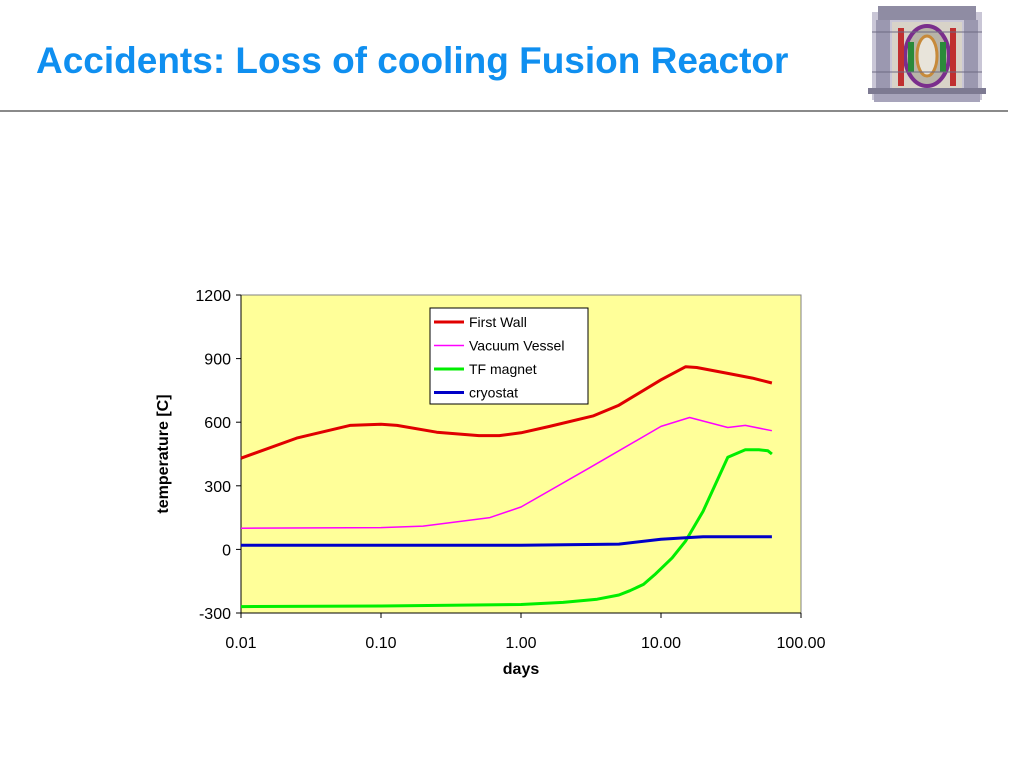 The height and width of the screenshot is (768, 1024). What do you see at coordinates (217, 423) in the screenshot?
I see `y-tick-label: 600` at bounding box center [217, 423].